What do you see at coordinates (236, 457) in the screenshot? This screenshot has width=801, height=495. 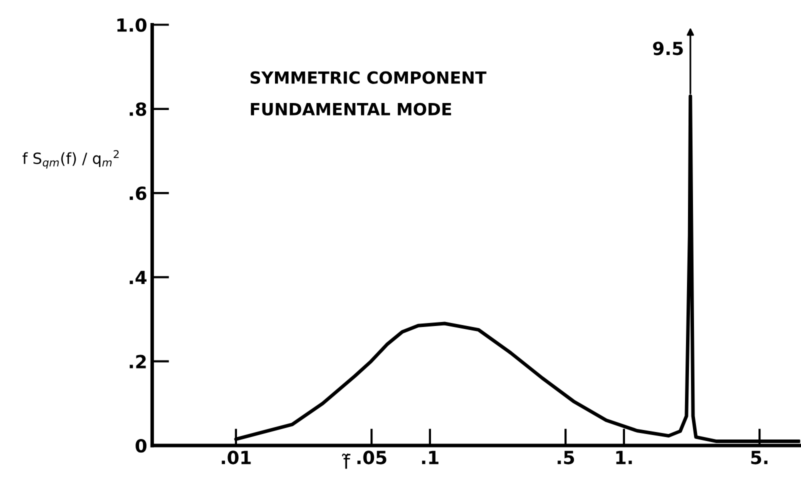 I see `x-tick-label: .01` at bounding box center [236, 457].